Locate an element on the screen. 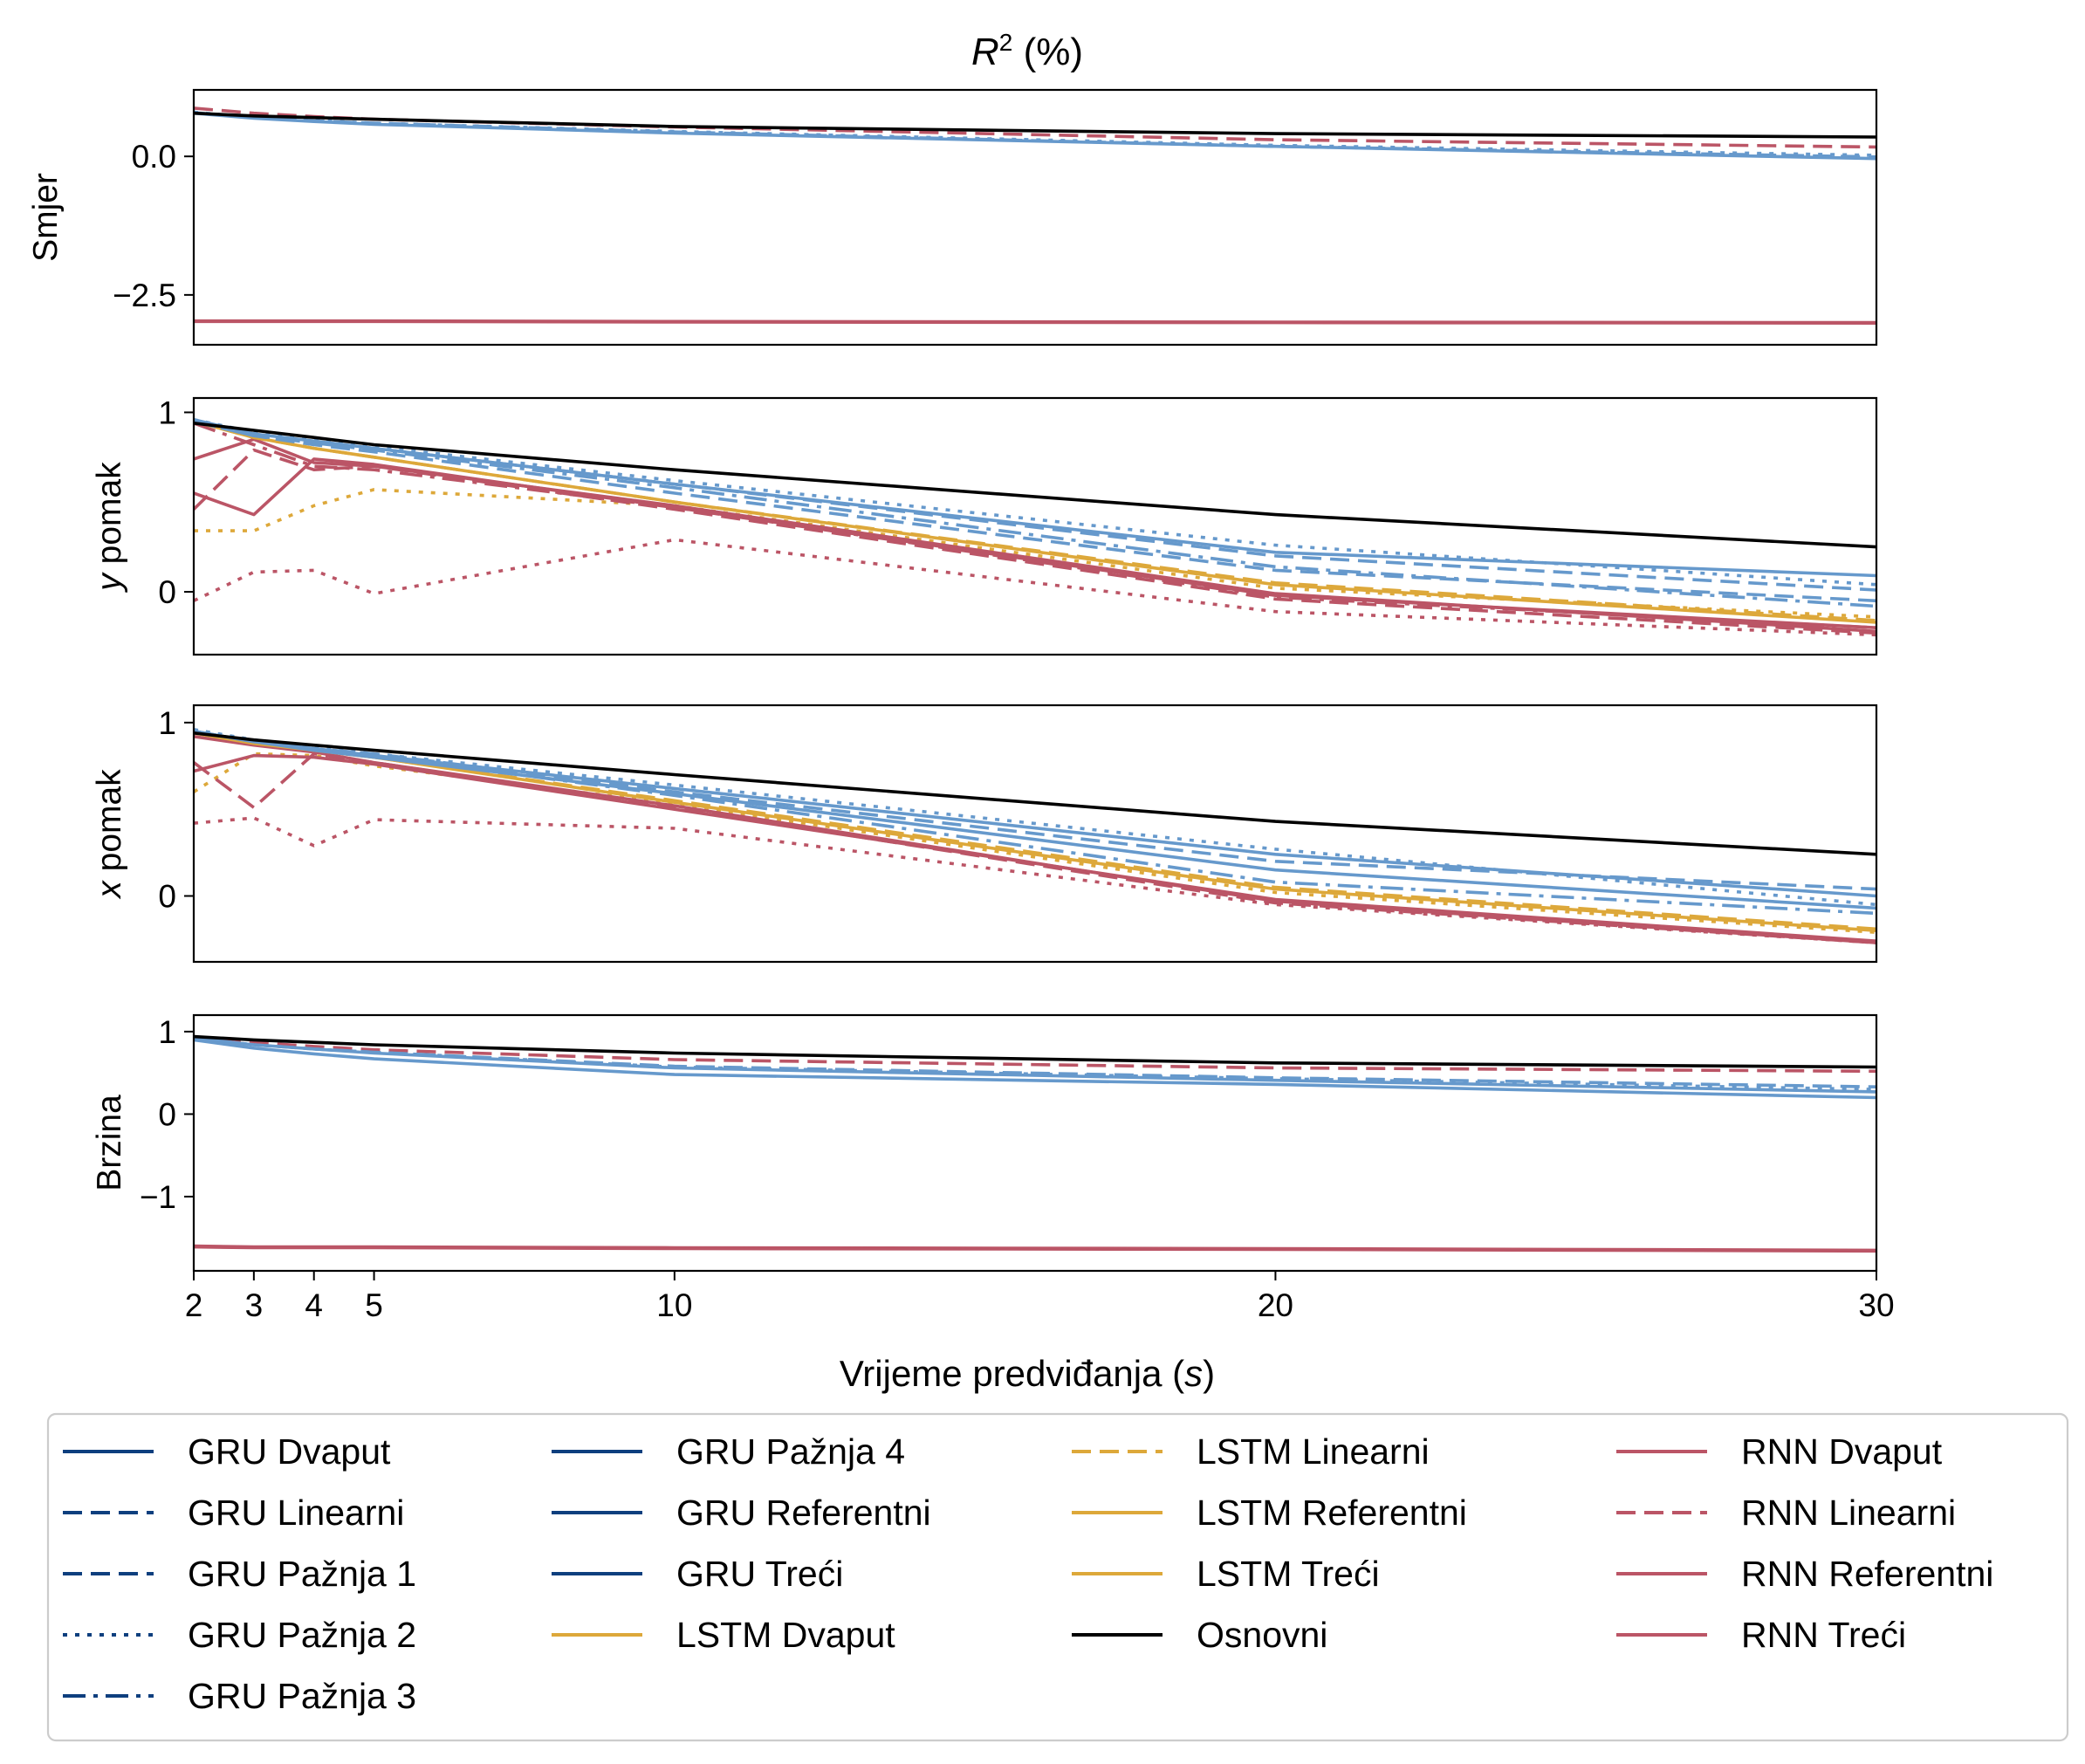 This screenshot has height=1764, width=2085. y-axis-label: Smjer is located at coordinates (46, 217).